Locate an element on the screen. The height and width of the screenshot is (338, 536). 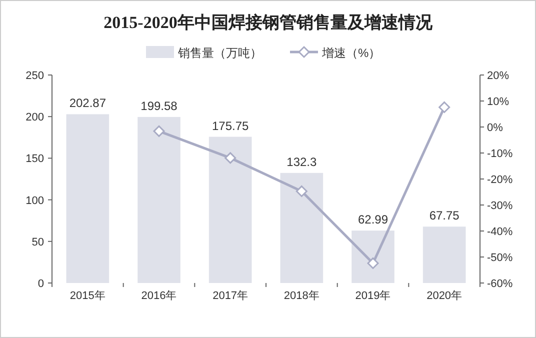
y-tick-label: 250 is located at coordinates (35, 76).